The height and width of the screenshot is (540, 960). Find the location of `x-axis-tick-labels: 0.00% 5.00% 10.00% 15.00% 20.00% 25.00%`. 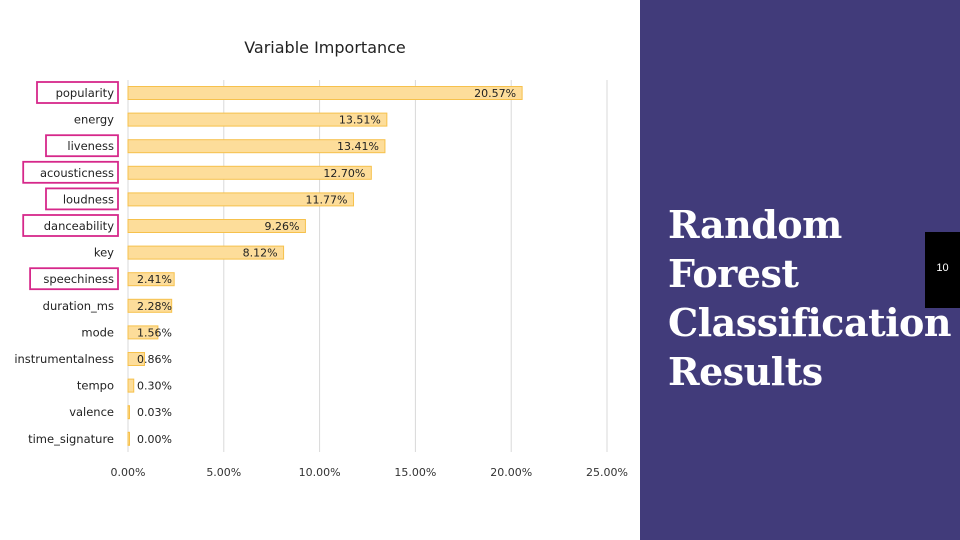

x-axis-tick-labels: 0.00% 5.00% 10.00% 15.00% 20.00% 25.00% is located at coordinates (369, 472).